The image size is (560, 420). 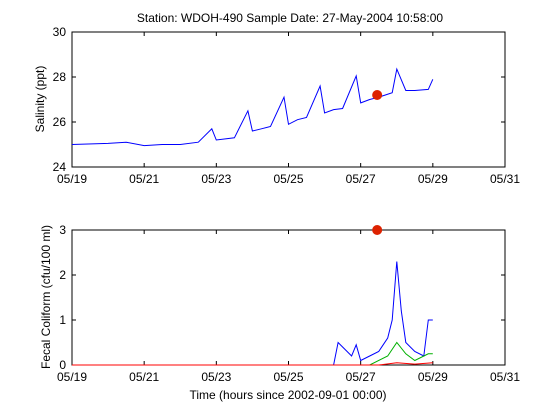 What do you see at coordinates (377, 230) in the screenshot?
I see `coliform-sample-marker` at bounding box center [377, 230].